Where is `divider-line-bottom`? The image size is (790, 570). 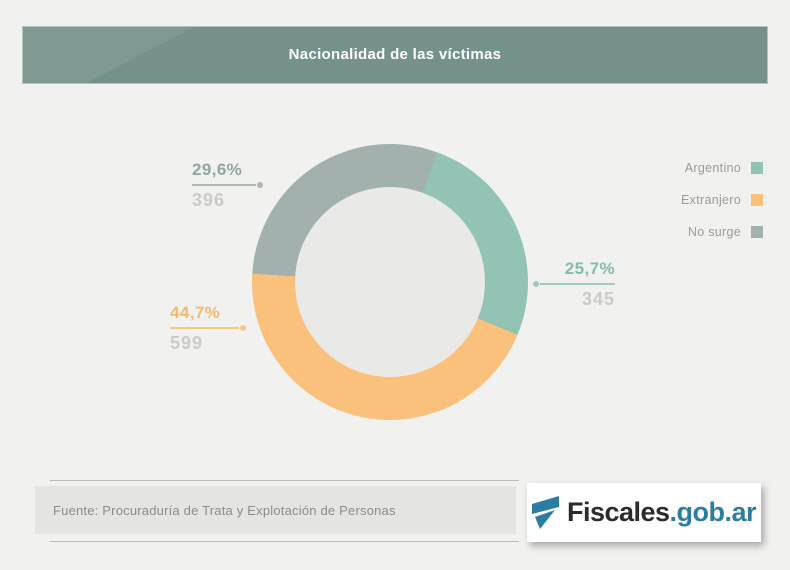 divider-line-bottom is located at coordinates (284, 541).